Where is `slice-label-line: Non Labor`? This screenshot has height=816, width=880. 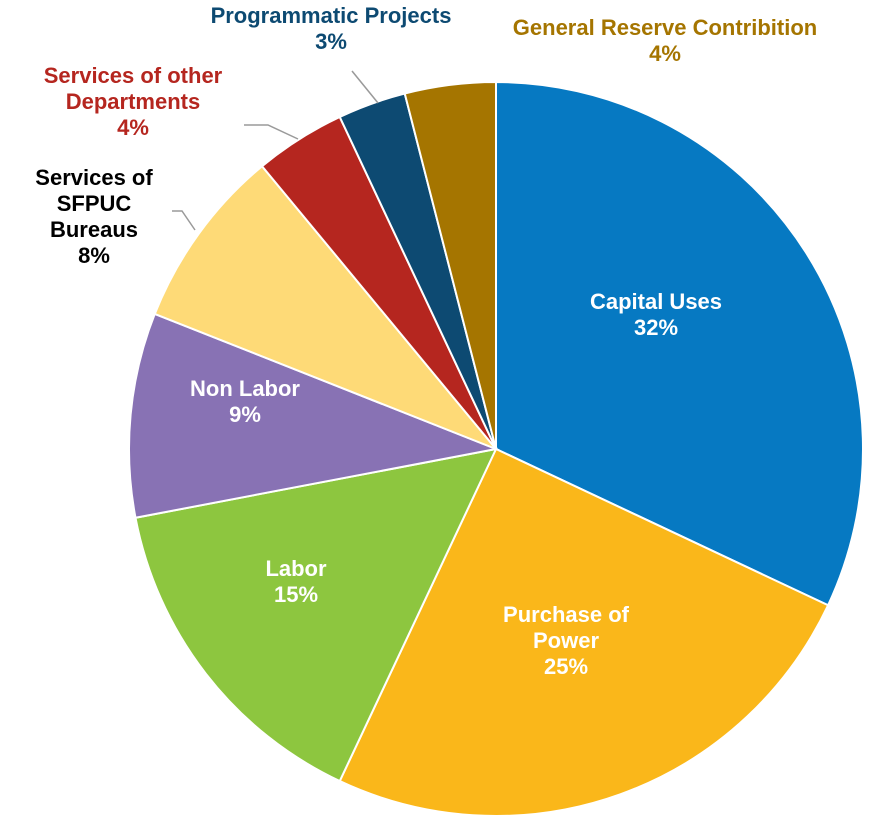
slice-label-line: Non Labor is located at coordinates (245, 388).